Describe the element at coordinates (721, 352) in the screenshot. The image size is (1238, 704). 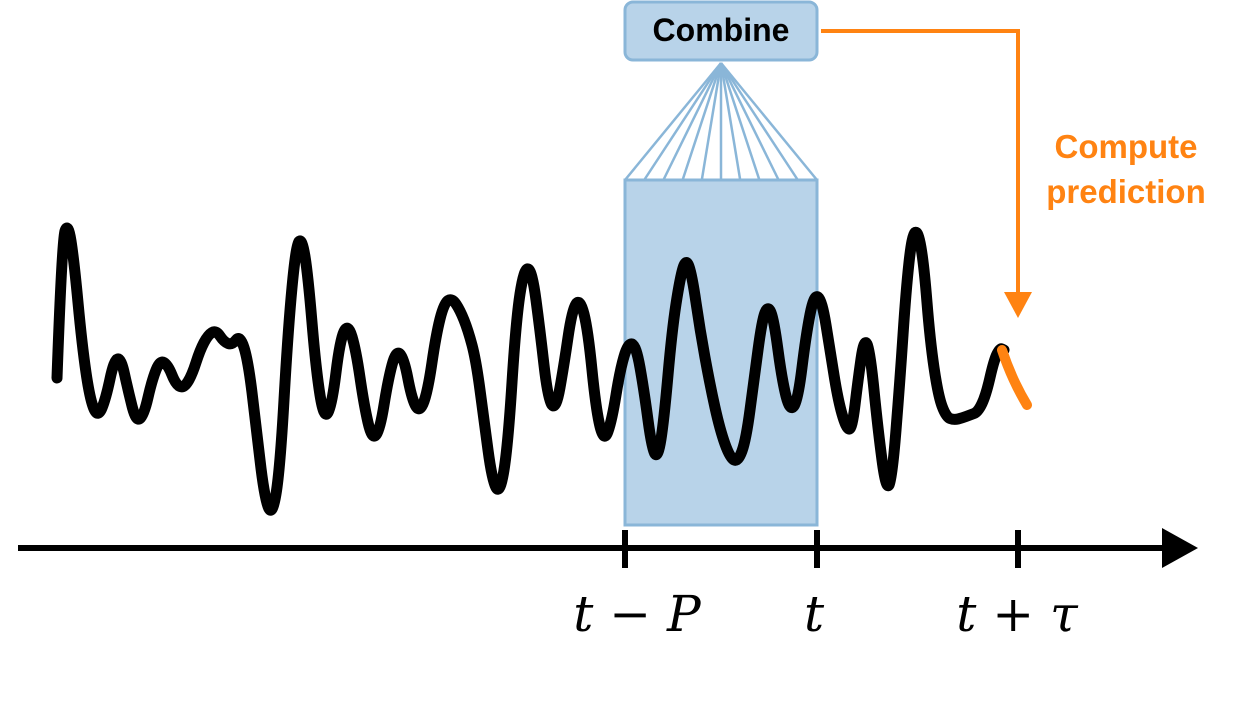
I see `history-window` at that location.